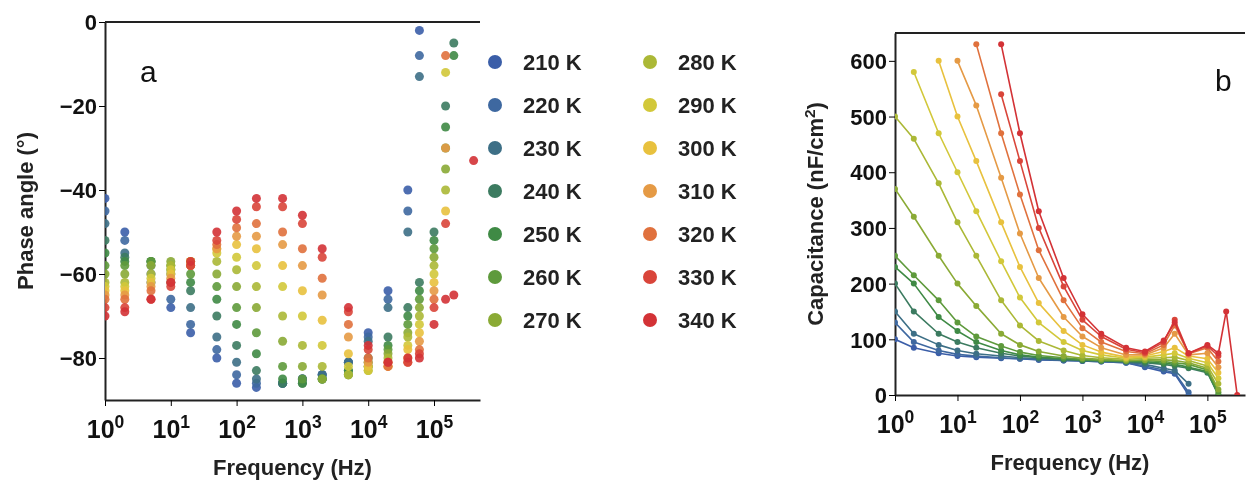 This screenshot has height=483, width=1253. Describe the element at coordinates (868, 340) in the screenshot. I see `y-tick-label: 100` at that location.